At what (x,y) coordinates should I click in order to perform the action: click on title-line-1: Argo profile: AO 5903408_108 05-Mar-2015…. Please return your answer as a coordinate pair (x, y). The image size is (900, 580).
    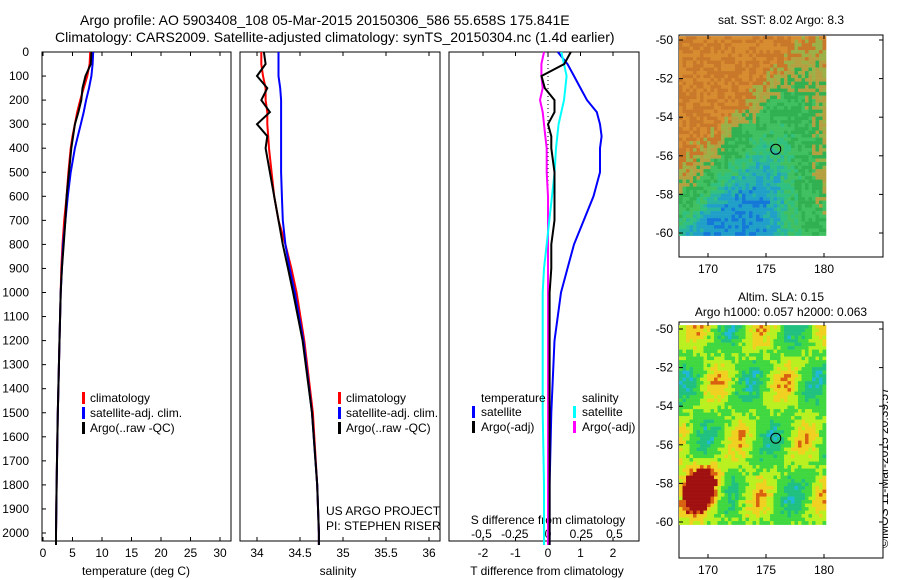
    Looking at the image, I should click on (325, 20).